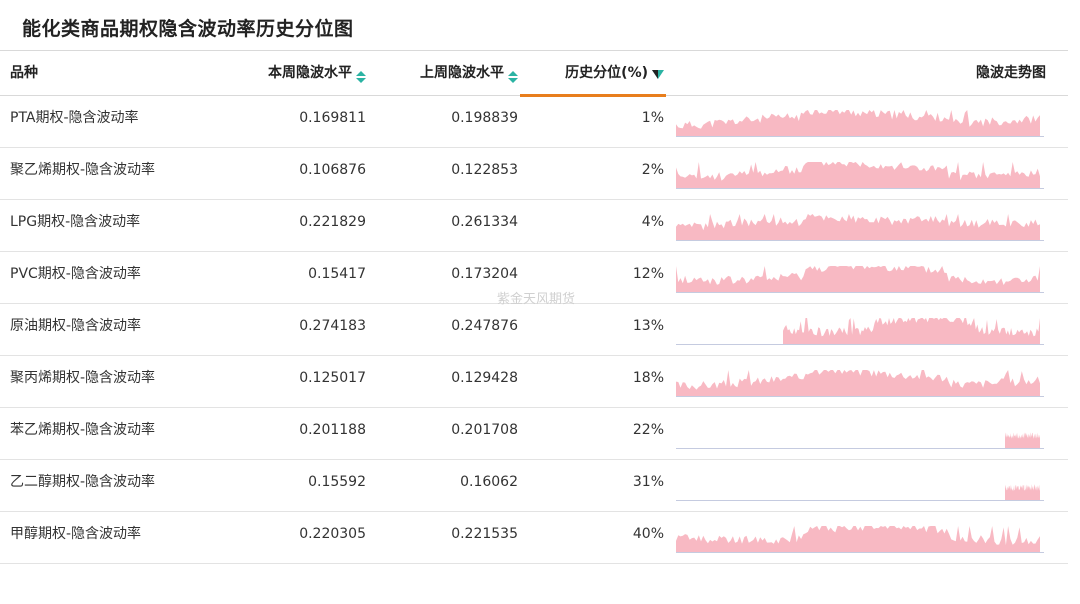 The image size is (1080, 604). I want to click on column-header-percentile: 历史分位(%), so click(614, 73).